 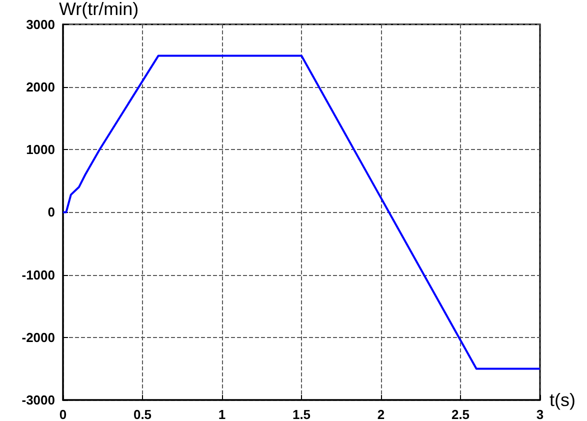 I want to click on y-tick-label: -1000, so click(x=38, y=274).